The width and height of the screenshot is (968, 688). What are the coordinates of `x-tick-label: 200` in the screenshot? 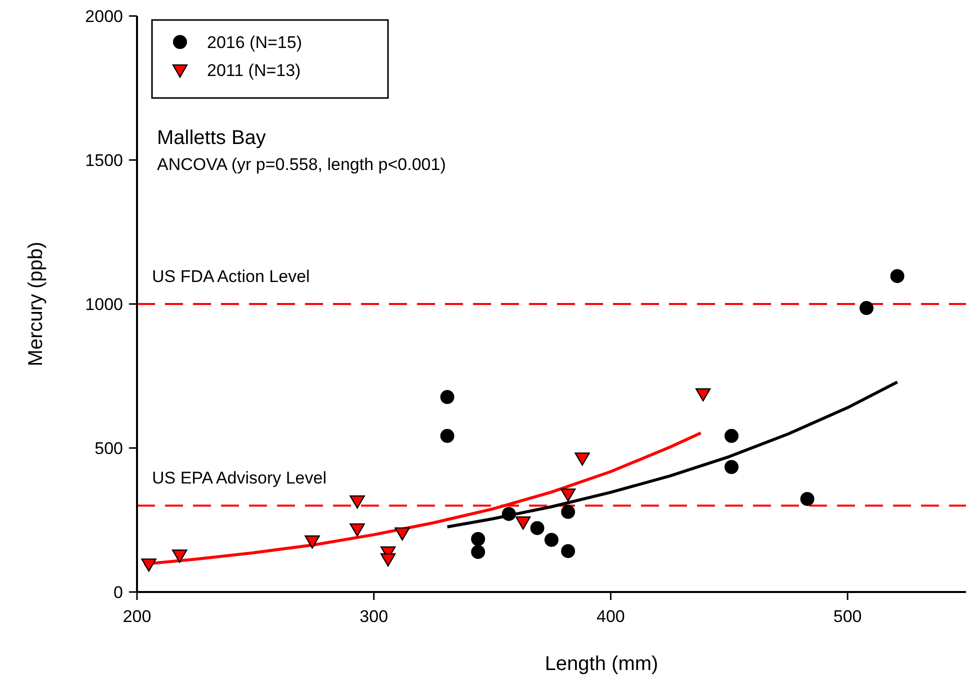 It's located at (137, 616).